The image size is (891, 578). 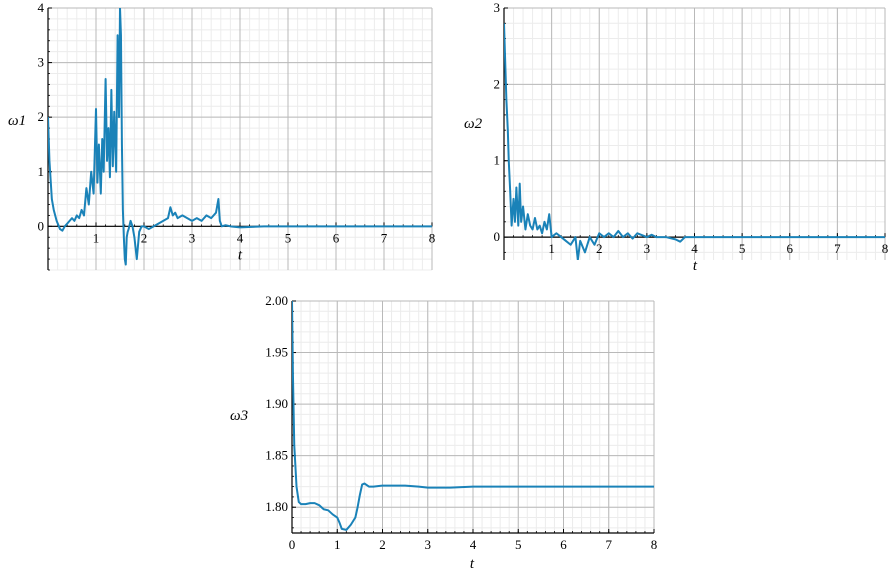 What do you see at coordinates (276, 506) in the screenshot?
I see `y-tick-label: 1.80` at bounding box center [276, 506].